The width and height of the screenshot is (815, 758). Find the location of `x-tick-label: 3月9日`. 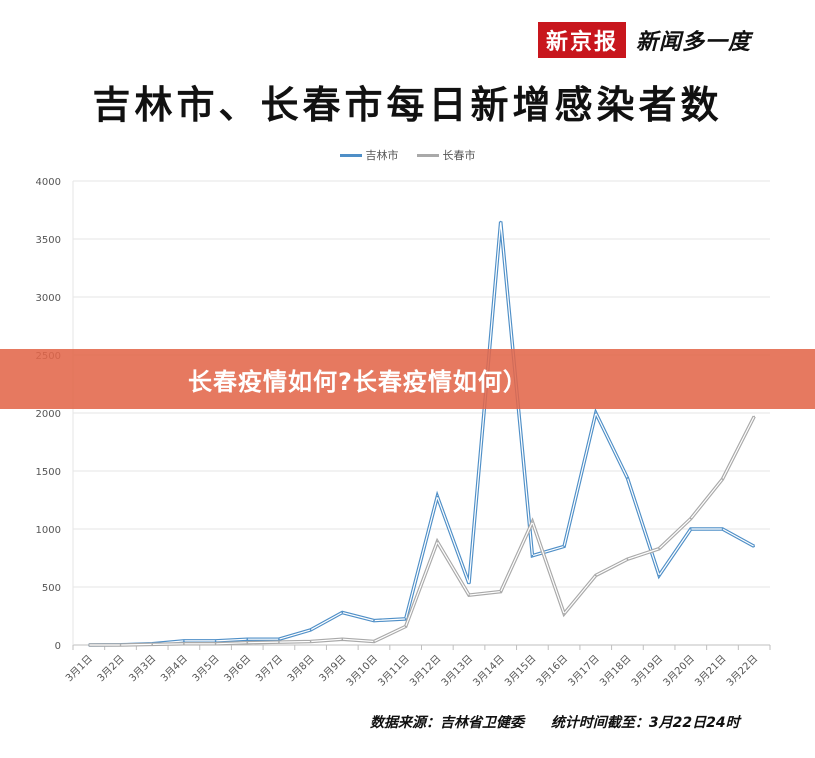

x-tick-label: 3月9日 is located at coordinates (333, 669).